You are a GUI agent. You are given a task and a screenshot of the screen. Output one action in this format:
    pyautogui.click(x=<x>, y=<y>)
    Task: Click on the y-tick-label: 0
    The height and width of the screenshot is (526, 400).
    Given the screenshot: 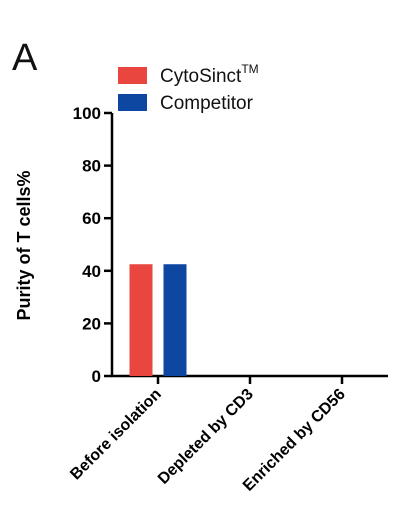 What is the action you would take?
    pyautogui.click(x=96, y=376)
    